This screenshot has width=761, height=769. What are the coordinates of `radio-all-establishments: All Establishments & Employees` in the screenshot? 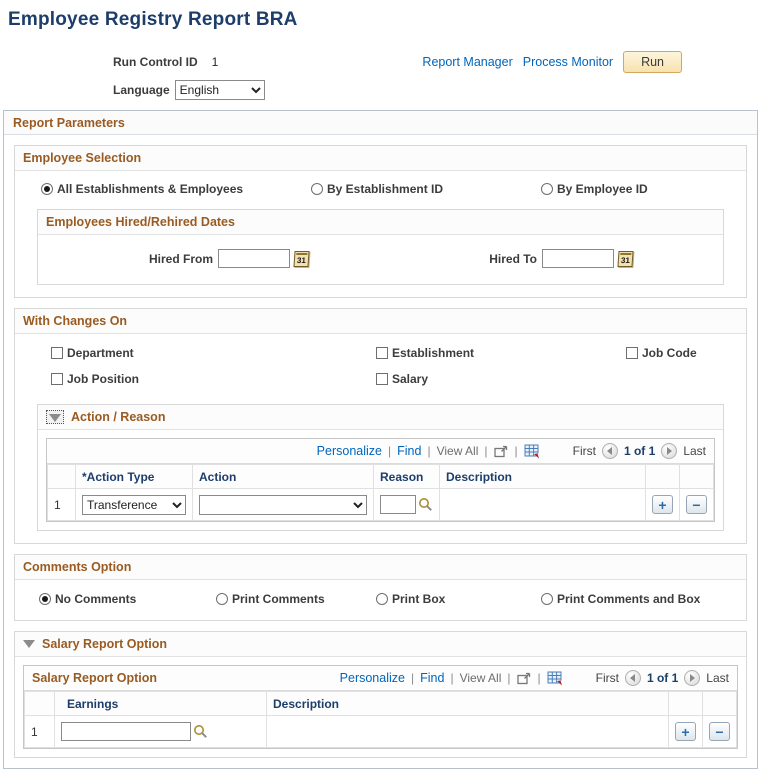 It's located at (176, 189).